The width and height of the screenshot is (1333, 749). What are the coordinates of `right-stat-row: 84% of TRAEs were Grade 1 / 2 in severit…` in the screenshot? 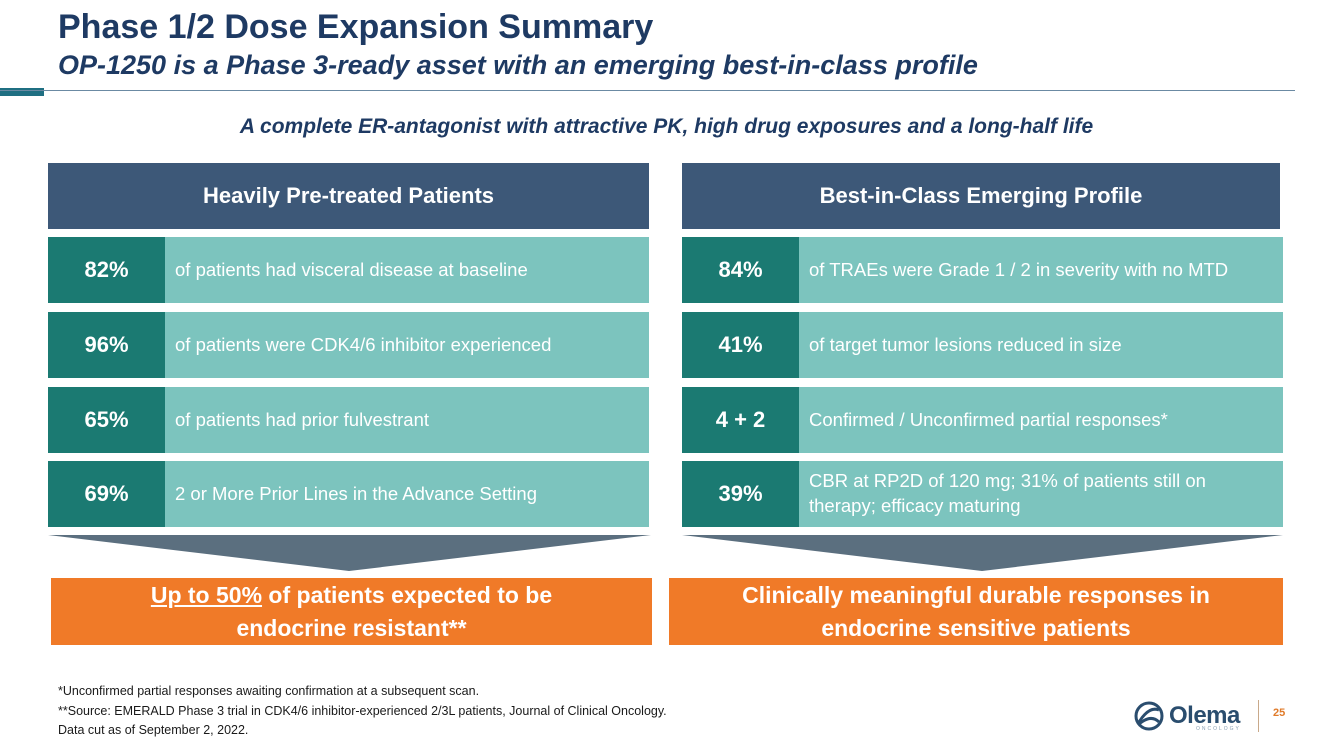 It's located at (982, 270).